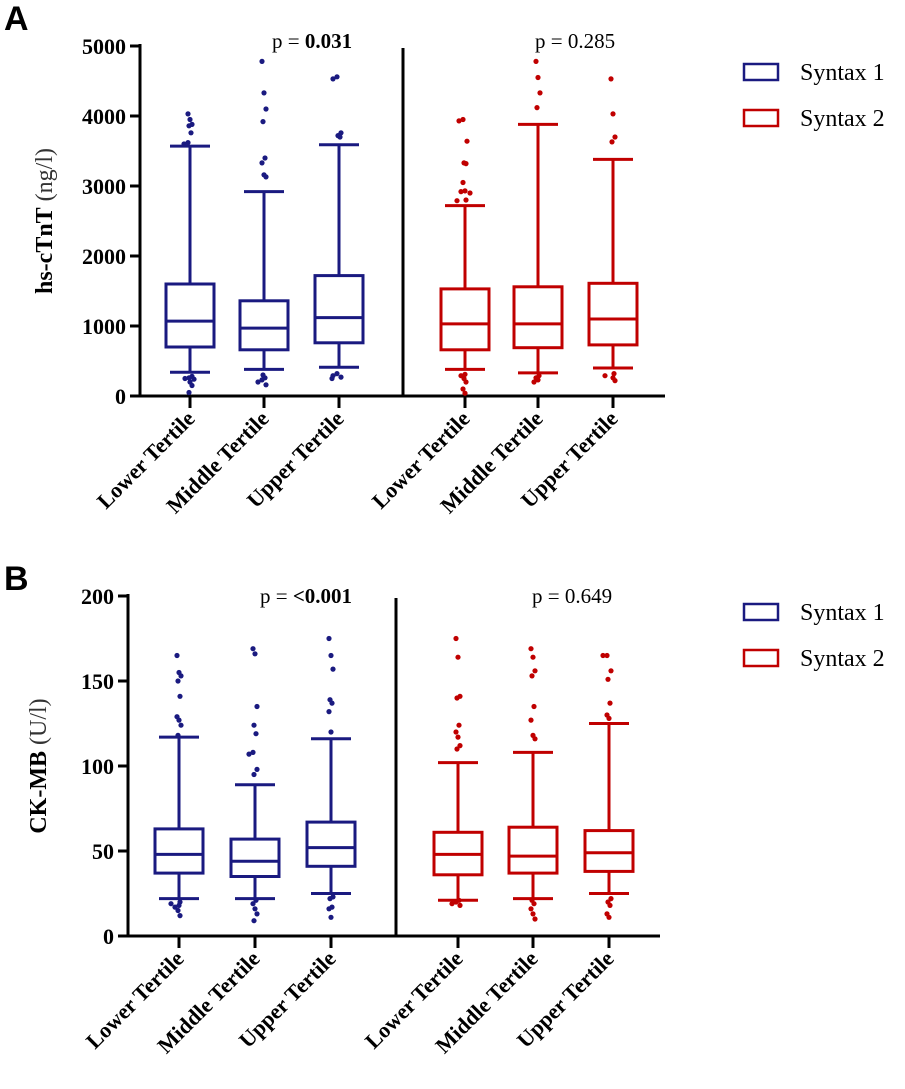 This screenshot has width=905, height=1089. I want to click on p-value-label: p = 0.031, so click(312, 41).